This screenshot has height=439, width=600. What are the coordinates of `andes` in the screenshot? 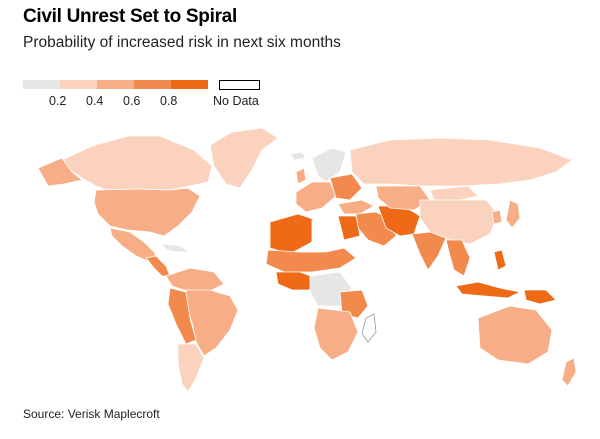 It's located at (182, 316).